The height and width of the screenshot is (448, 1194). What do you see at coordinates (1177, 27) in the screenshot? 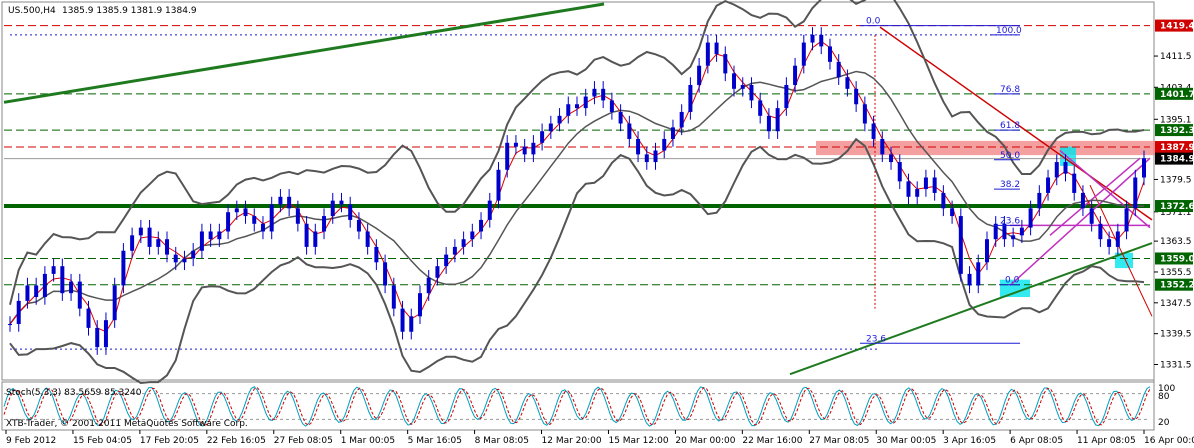
I see `price-level-badge-label: 1419.4` at bounding box center [1177, 27].